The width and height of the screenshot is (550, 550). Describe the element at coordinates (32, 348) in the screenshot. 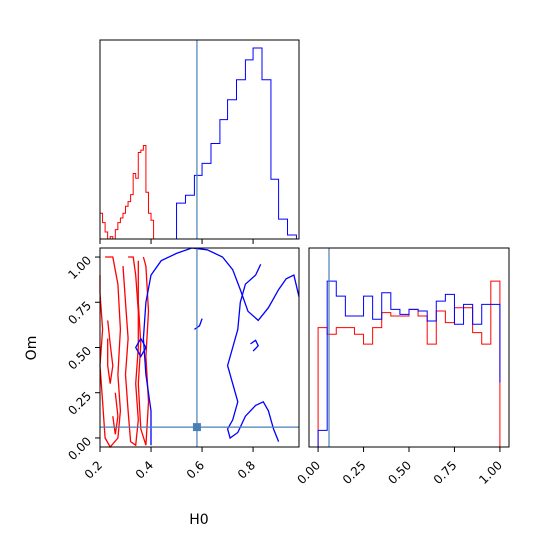

I see `joint-y-axis-label: Om` at that location.